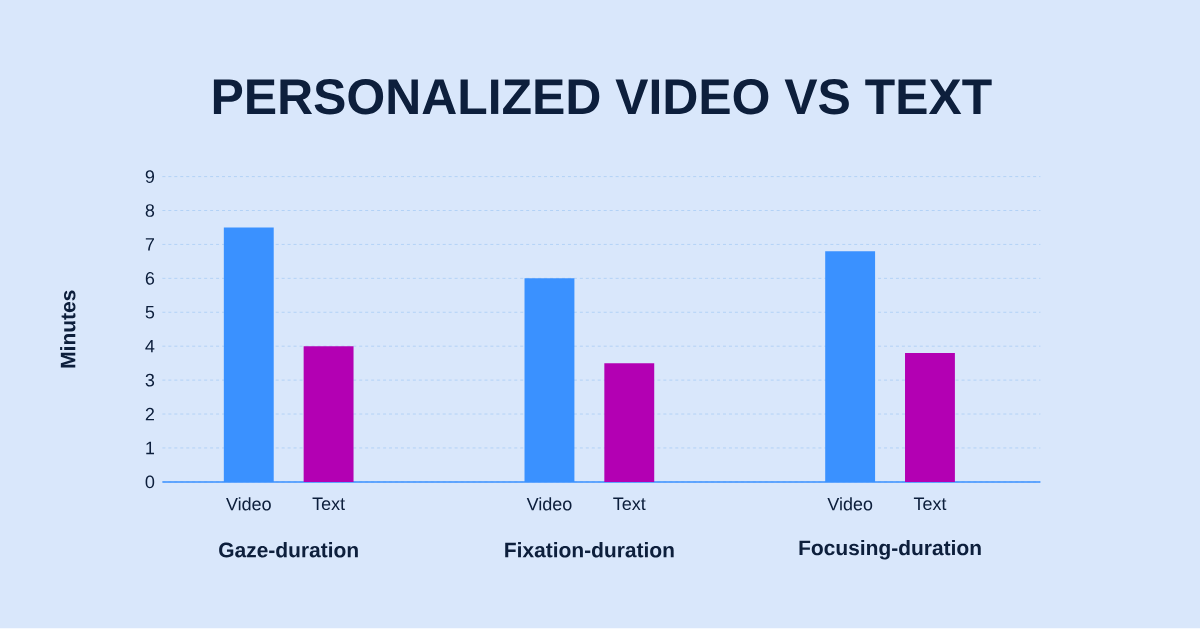  I want to click on y-tick-label: 8, so click(150, 211).